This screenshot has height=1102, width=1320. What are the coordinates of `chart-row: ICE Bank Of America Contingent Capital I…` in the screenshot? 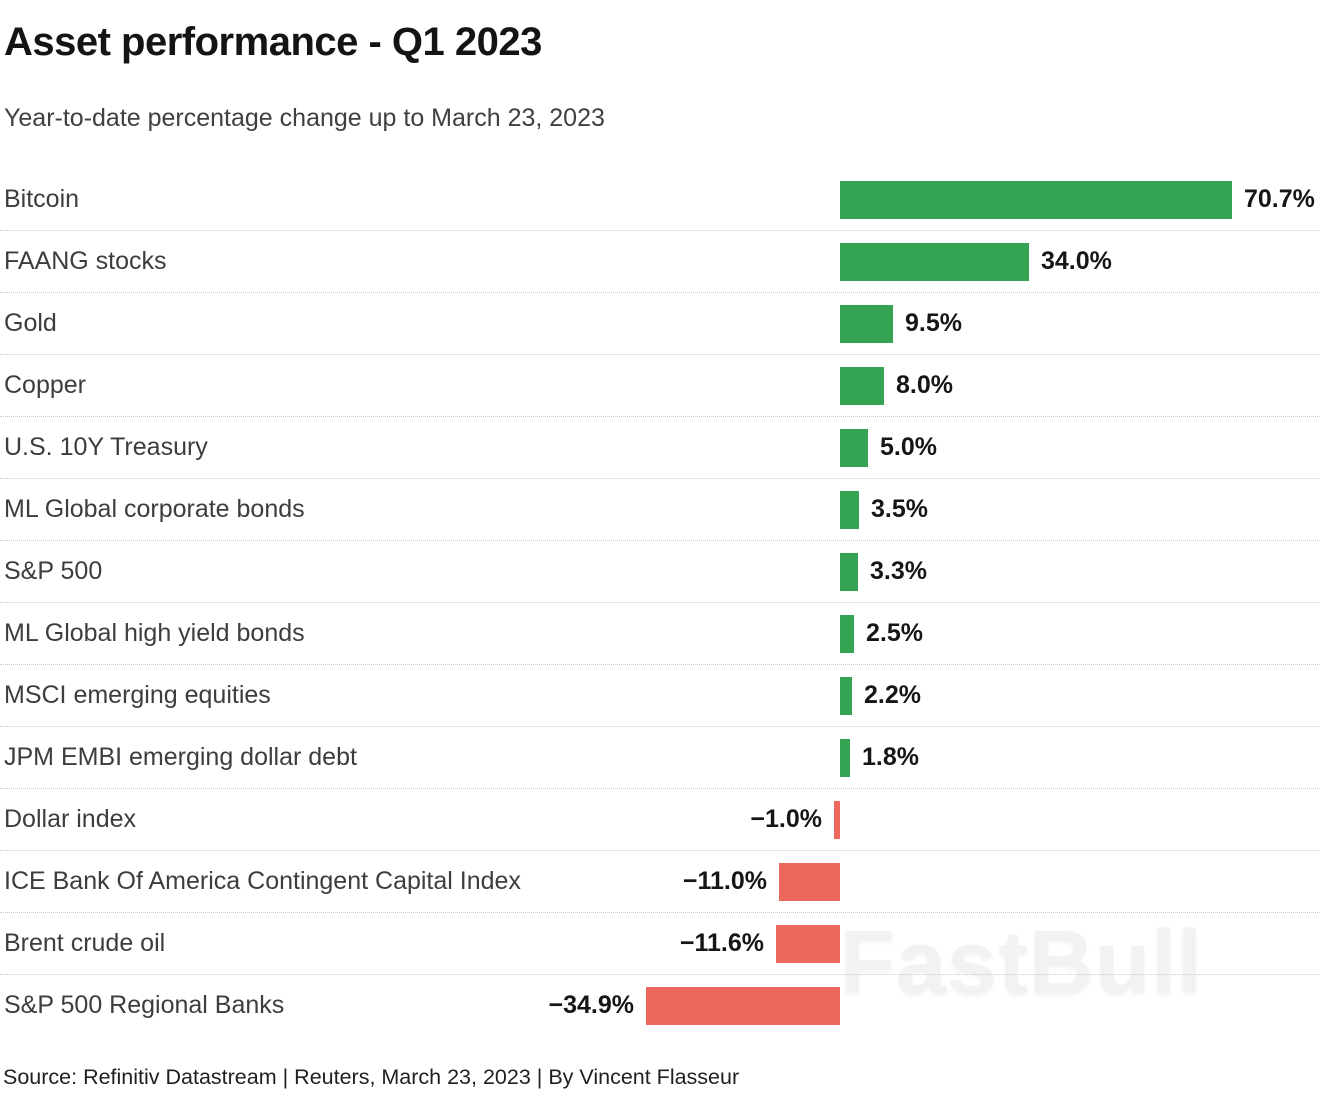 It's located at (660, 882).